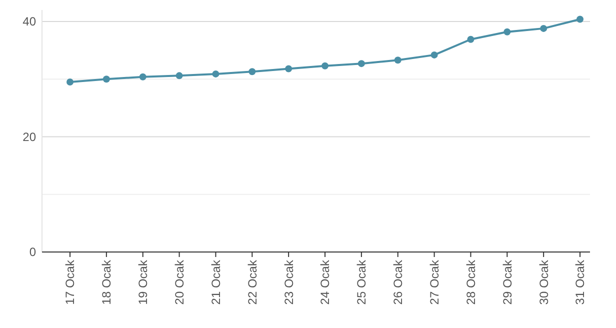  I want to click on y-tick-label: 40, so click(29, 21).